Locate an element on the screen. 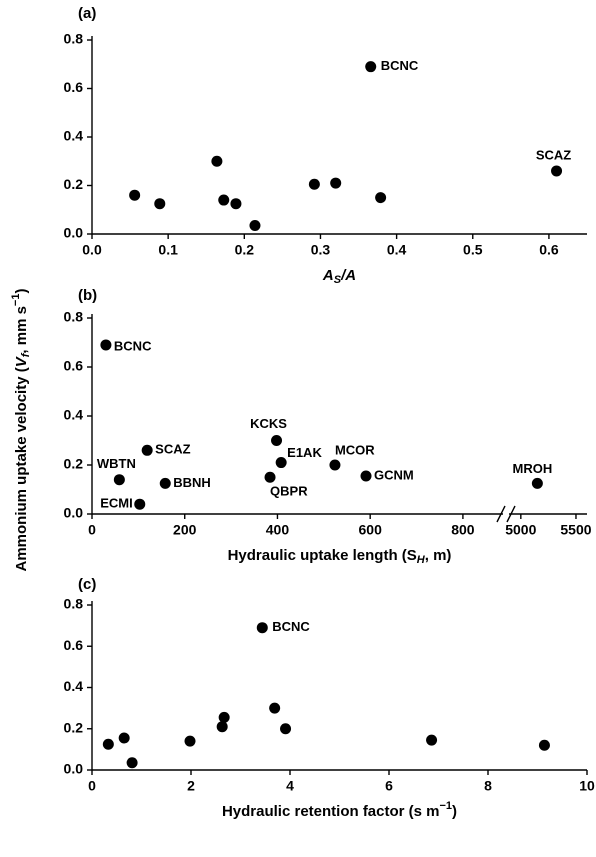 This screenshot has width=596, height=857. point-label: GCNM is located at coordinates (394, 474).